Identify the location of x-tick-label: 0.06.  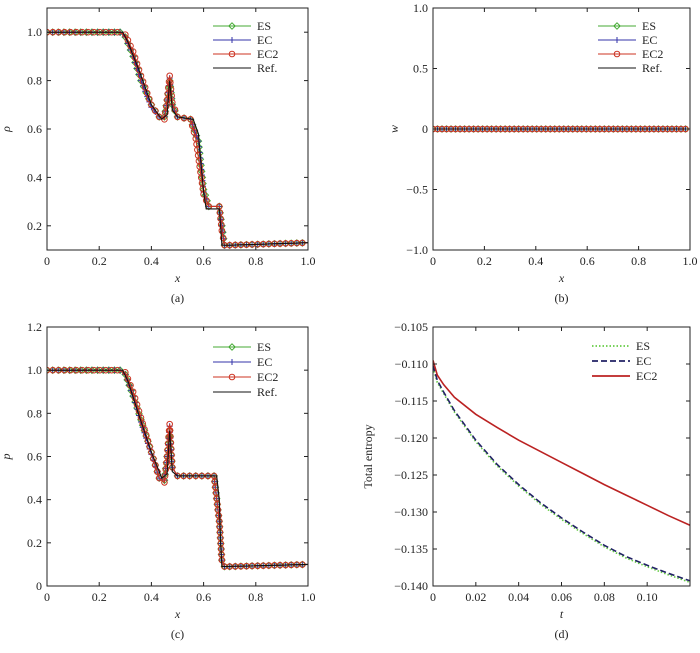
(561, 597).